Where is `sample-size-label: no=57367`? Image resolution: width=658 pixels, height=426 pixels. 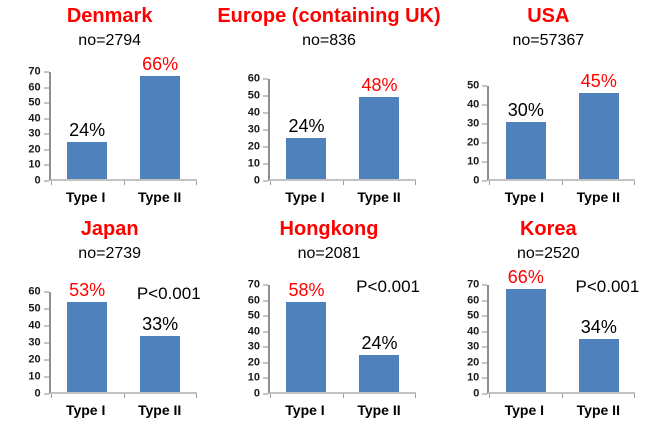
sample-size-label: no=57367 is located at coordinates (548, 40).